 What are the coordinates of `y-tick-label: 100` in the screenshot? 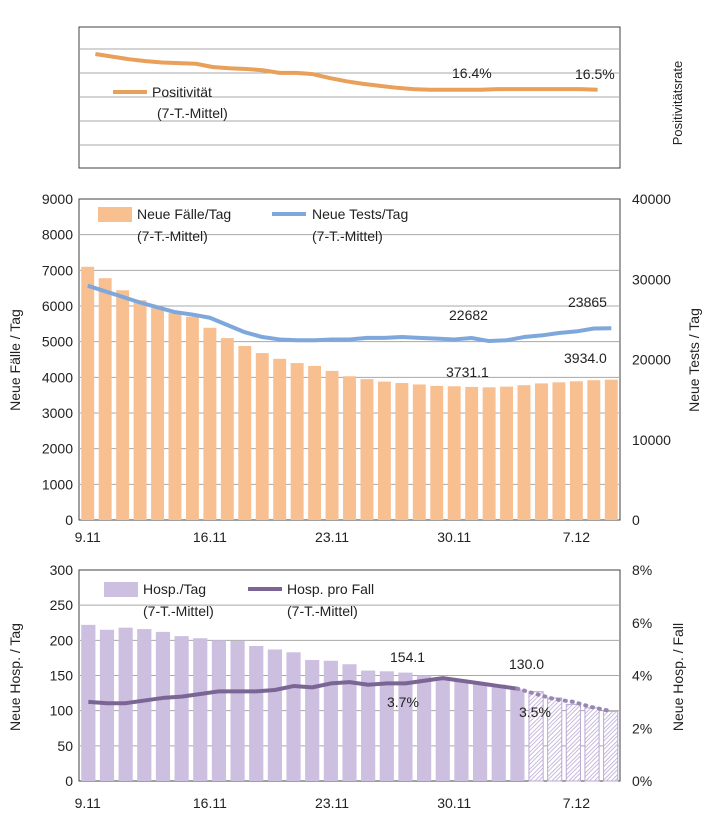 It's located at (62, 711).